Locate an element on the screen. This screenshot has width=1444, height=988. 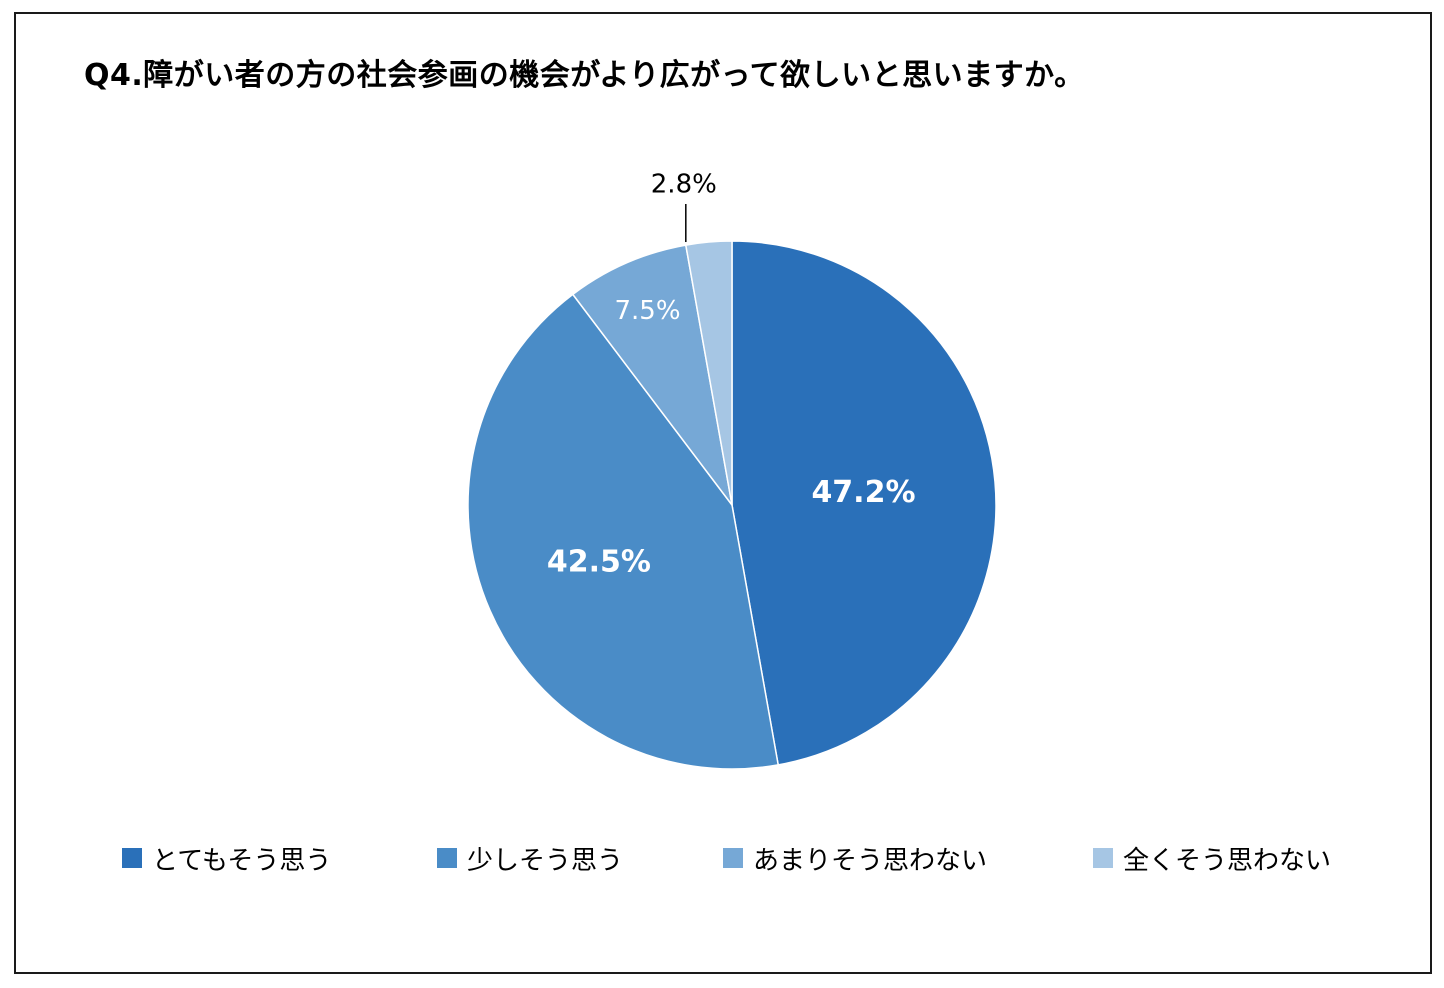
chart-title: Q4.障がい者の方の社会参画の機会がより広がって欲しいと思いますか。 is located at coordinates (584, 75).